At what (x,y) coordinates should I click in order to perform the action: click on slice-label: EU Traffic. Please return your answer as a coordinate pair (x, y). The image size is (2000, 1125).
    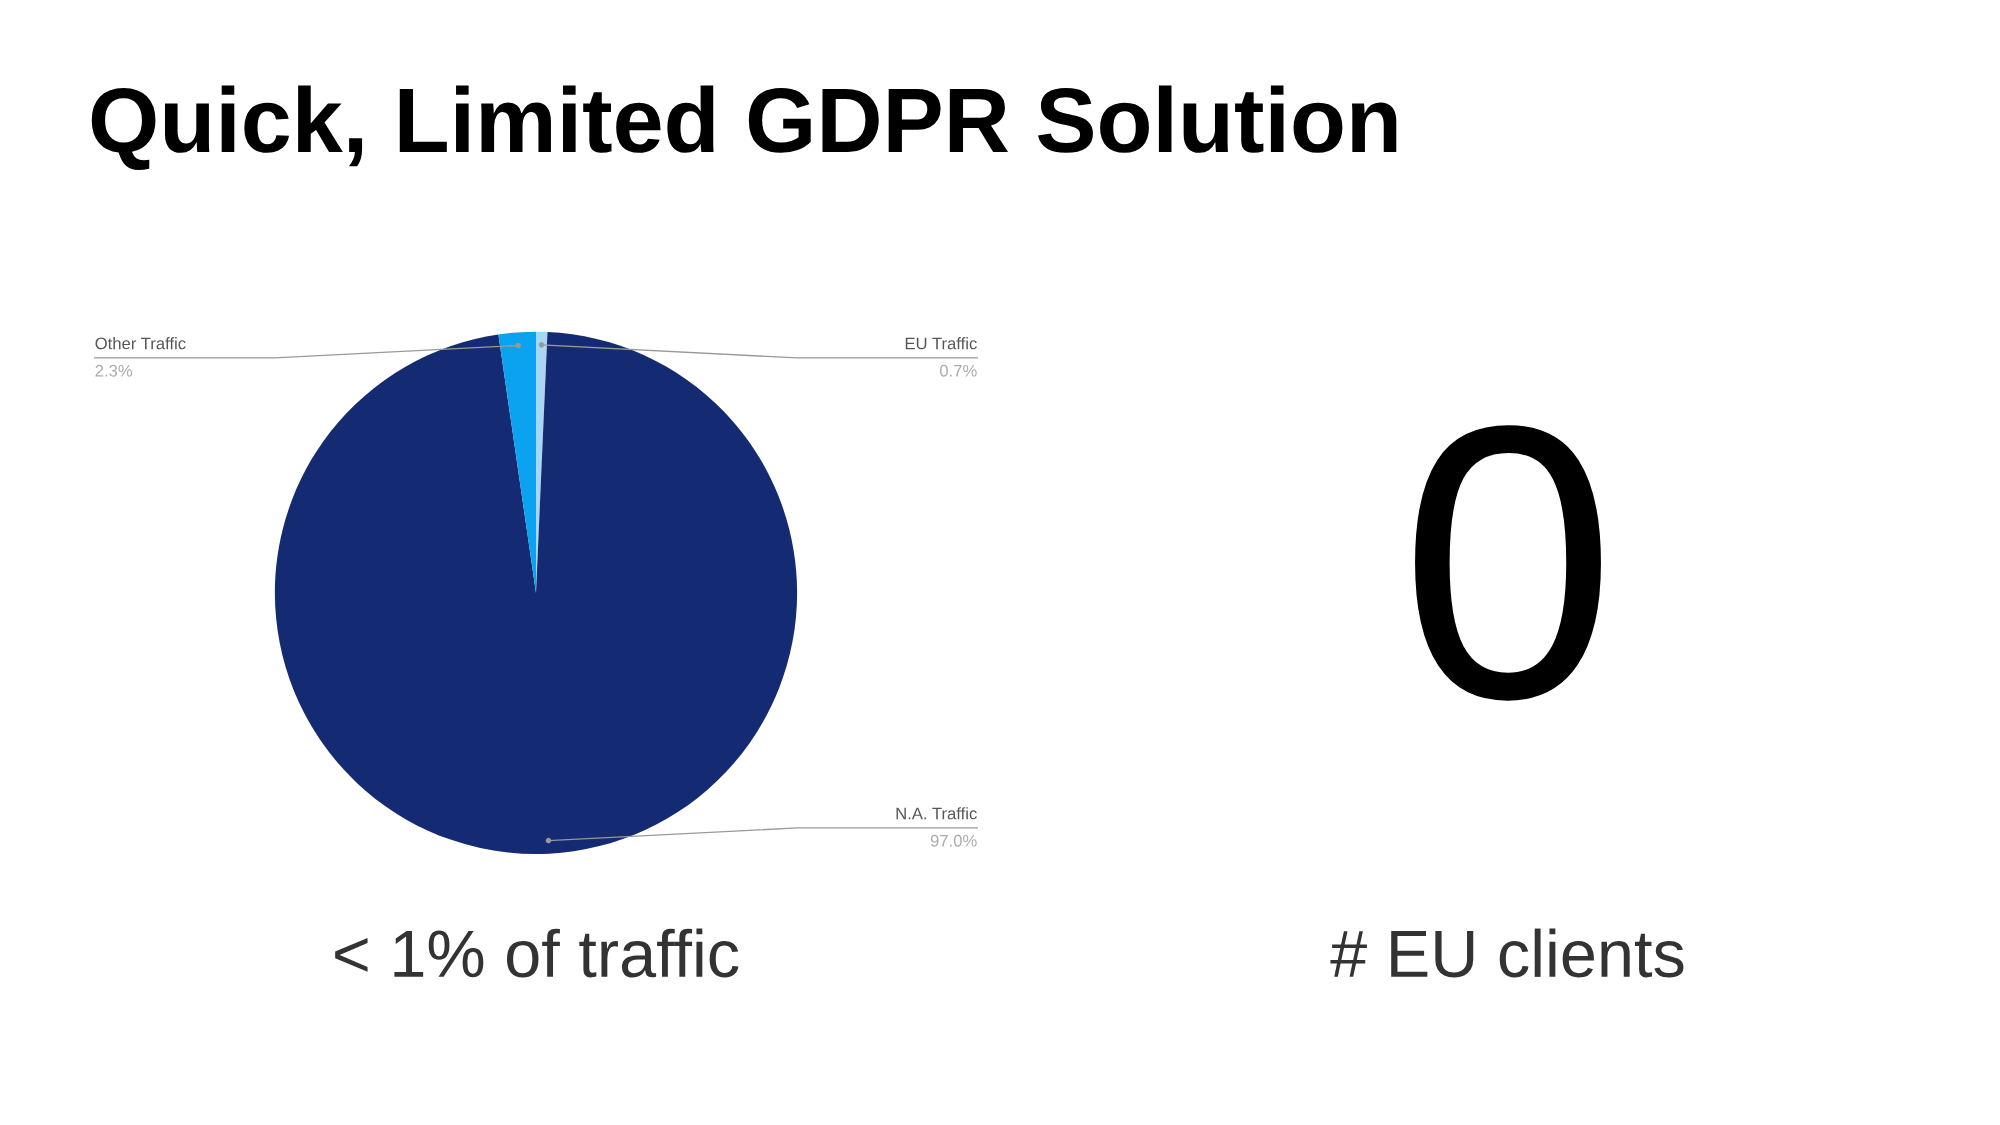
    Looking at the image, I should click on (941, 343).